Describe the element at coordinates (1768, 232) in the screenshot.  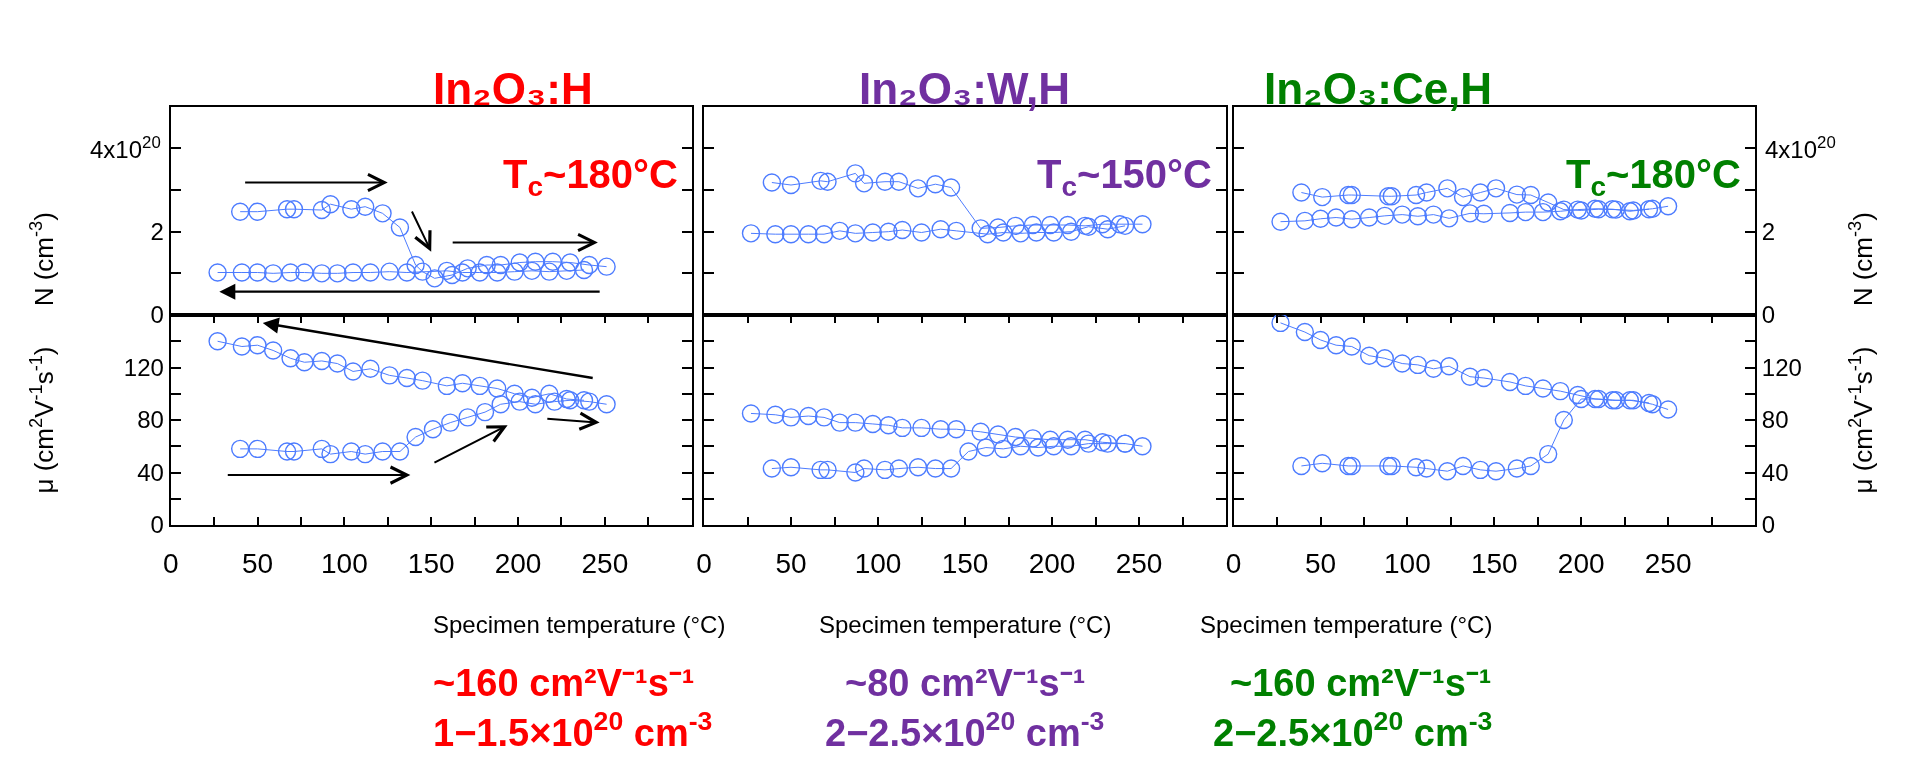
I see `y2-tick-label: 2` at that location.